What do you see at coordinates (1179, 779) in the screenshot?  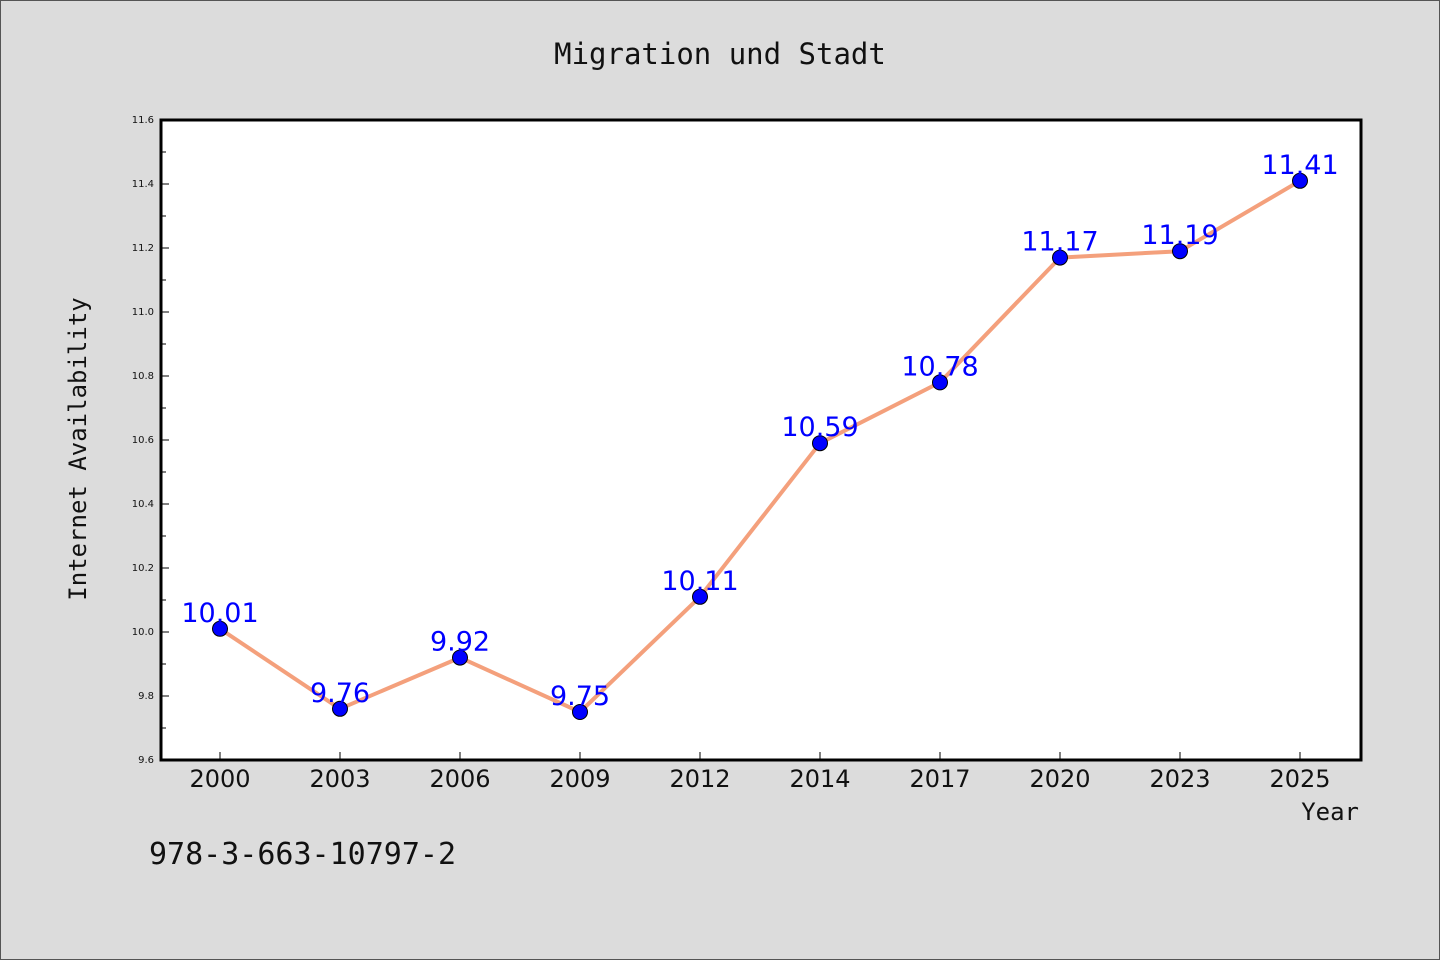 I see `x-tick-label: 2023` at bounding box center [1179, 779].